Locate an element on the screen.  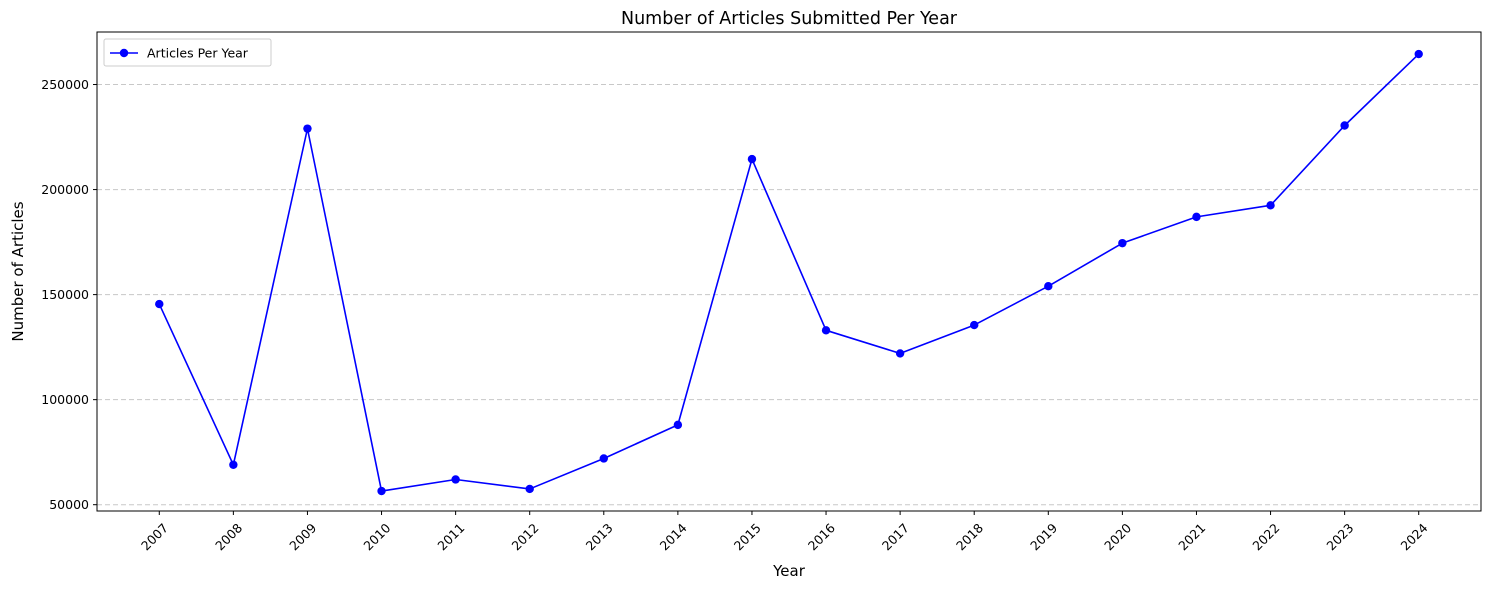
y-axis-title: Number of Articles is located at coordinates (18, 271).